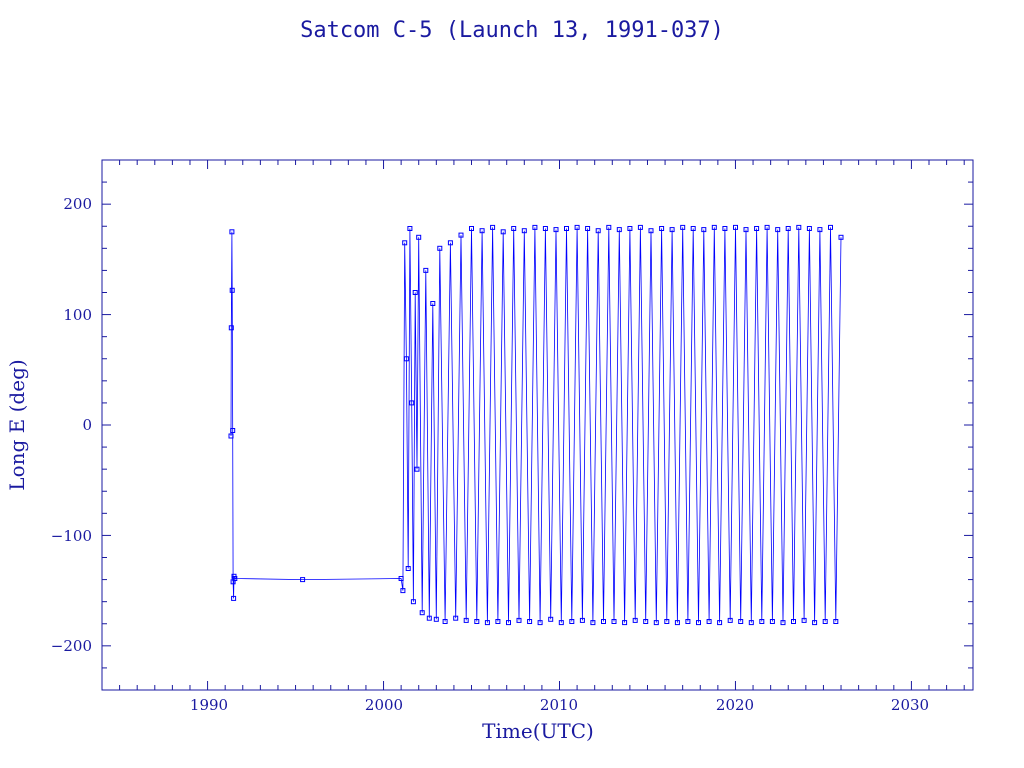  Describe the element at coordinates (559, 705) in the screenshot. I see `x-tick-label-2010: 2010` at that location.